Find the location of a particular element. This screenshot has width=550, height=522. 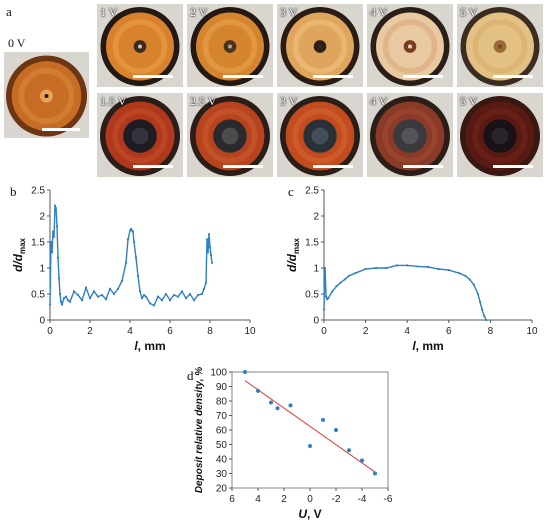

photo-tile-1-0: 1 V is located at coordinates (140, 45).